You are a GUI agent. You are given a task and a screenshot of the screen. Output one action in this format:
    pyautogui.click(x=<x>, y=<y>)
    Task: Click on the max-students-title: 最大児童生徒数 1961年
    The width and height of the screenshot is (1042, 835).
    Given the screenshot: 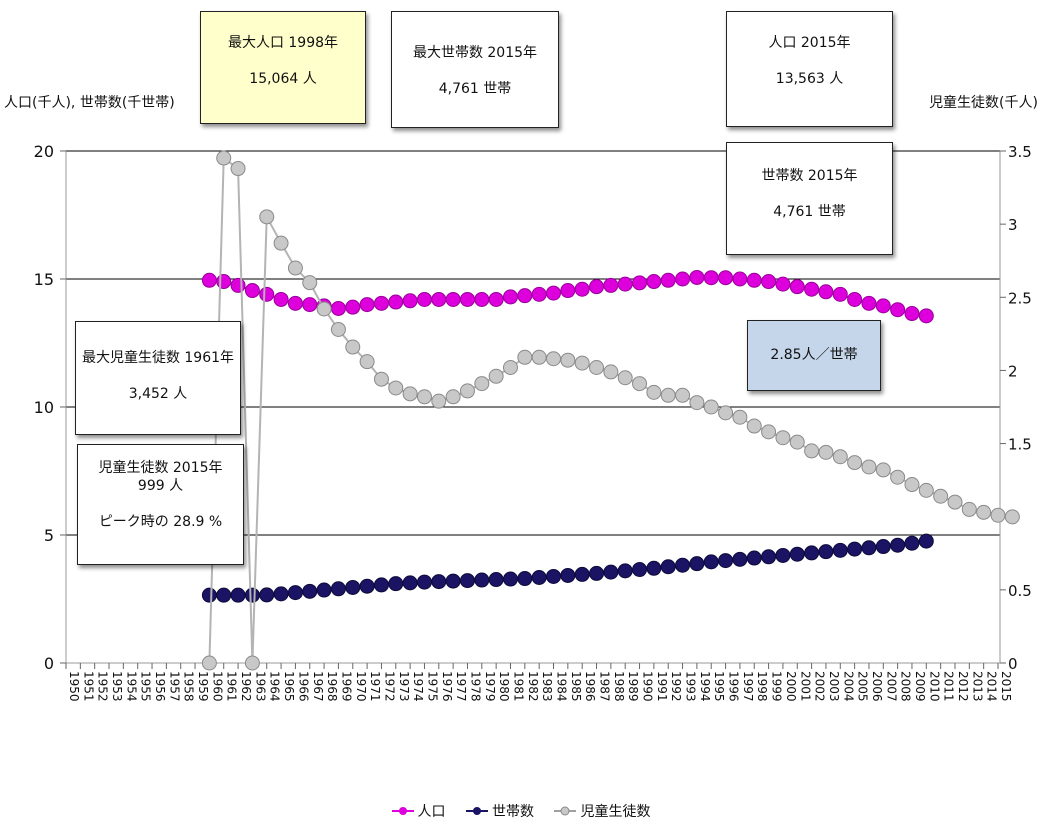 What is the action you would take?
    pyautogui.click(x=158, y=358)
    